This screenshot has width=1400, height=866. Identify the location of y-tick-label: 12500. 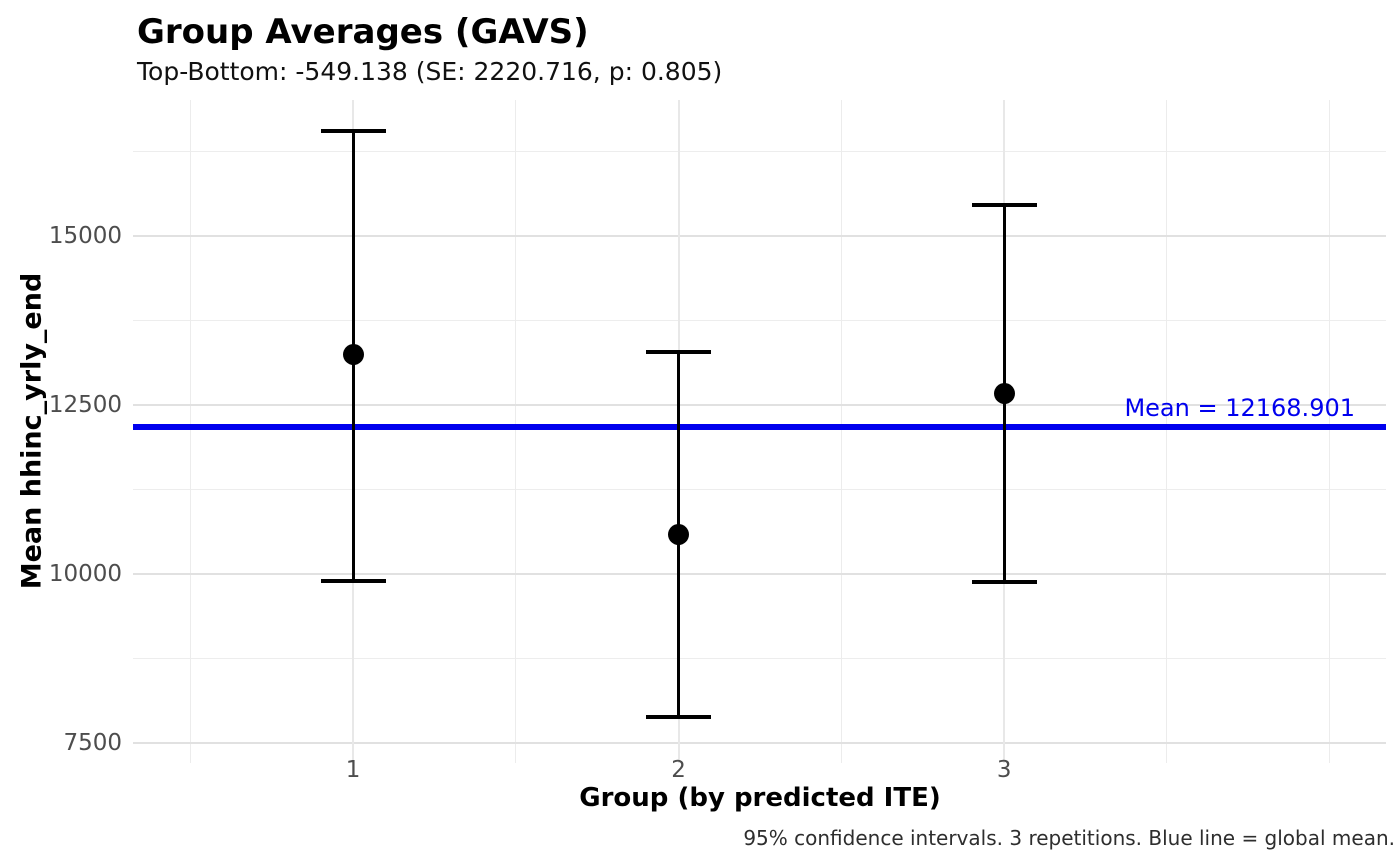
(85, 404).